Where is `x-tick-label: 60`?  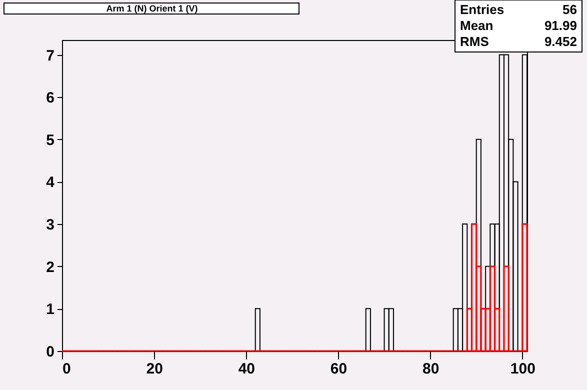
x-tick-label: 60 is located at coordinates (339, 369).